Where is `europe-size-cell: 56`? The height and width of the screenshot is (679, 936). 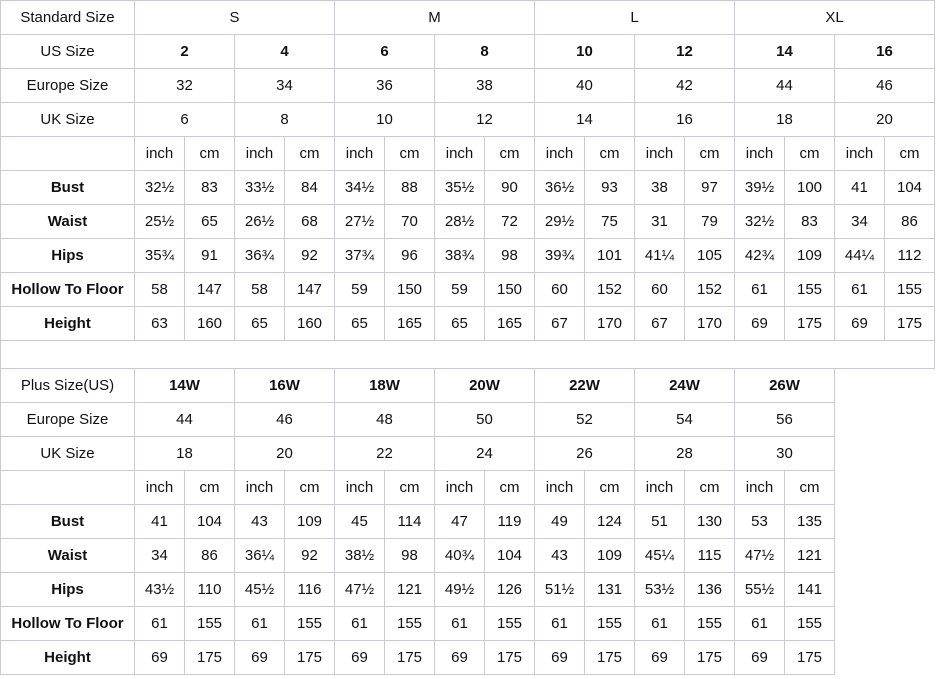 europe-size-cell: 56 is located at coordinates (784, 419).